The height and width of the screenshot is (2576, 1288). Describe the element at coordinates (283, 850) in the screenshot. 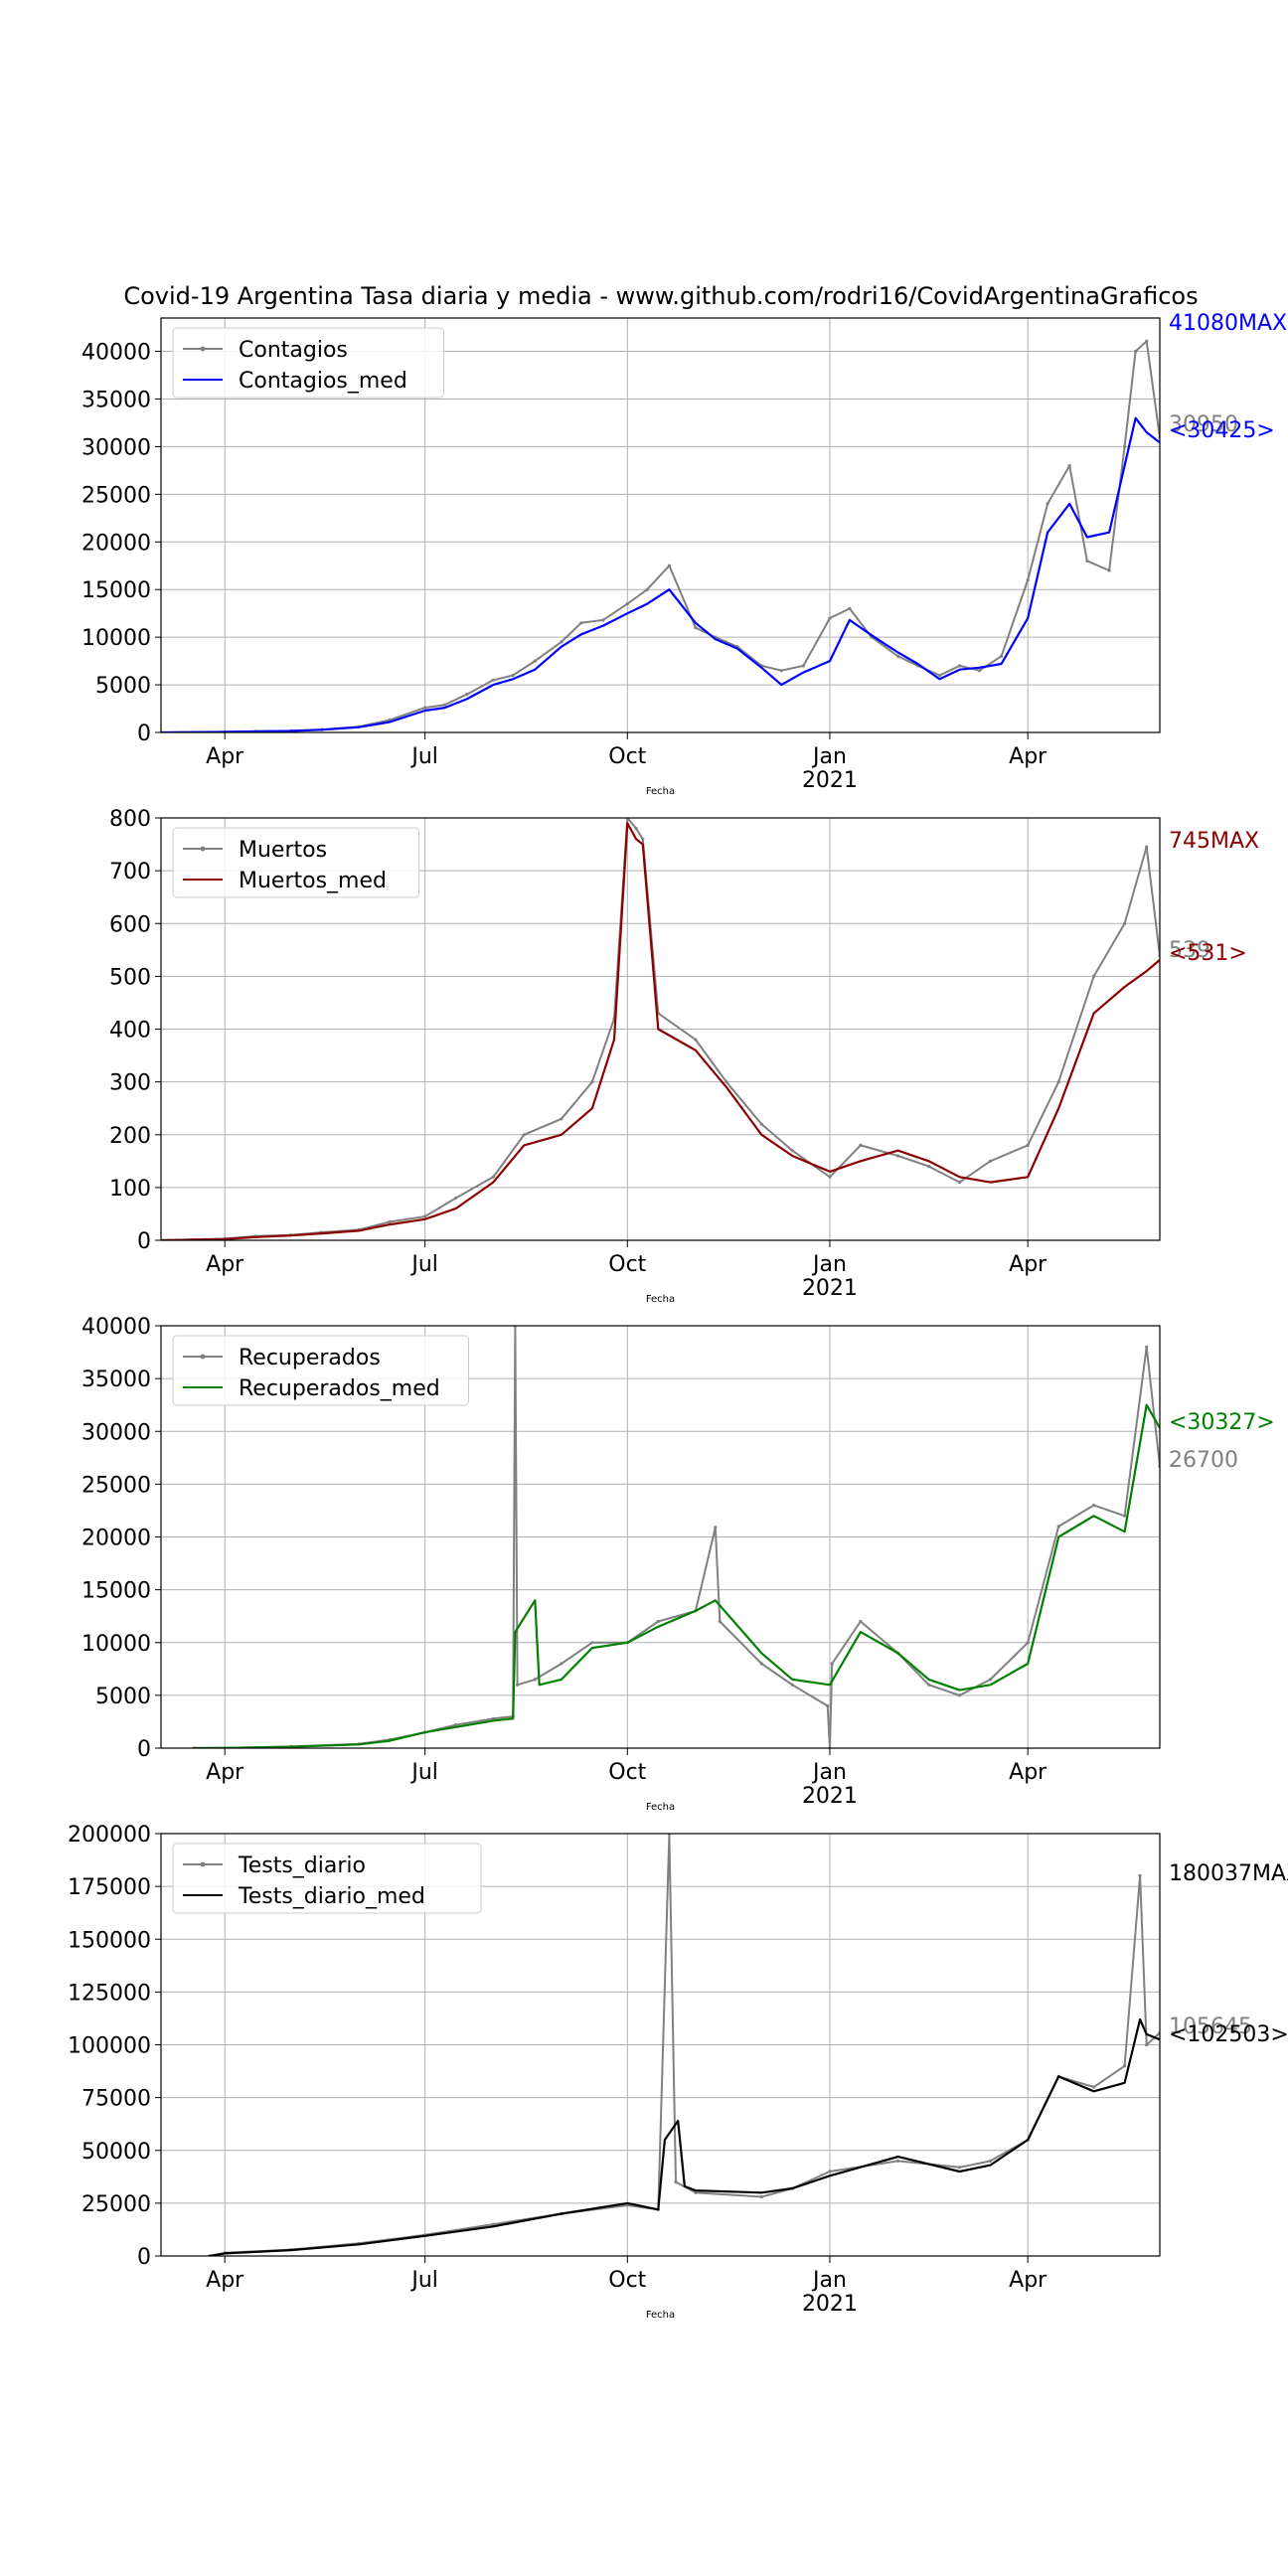

I see `legend-label: Muertos` at that location.